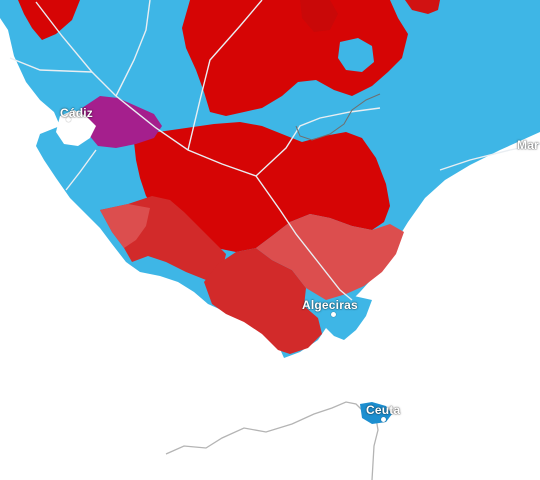 This screenshot has width=540, height=480. Describe the element at coordinates (125, 226) in the screenshot. I see `region-southwest-red-light` at that location.